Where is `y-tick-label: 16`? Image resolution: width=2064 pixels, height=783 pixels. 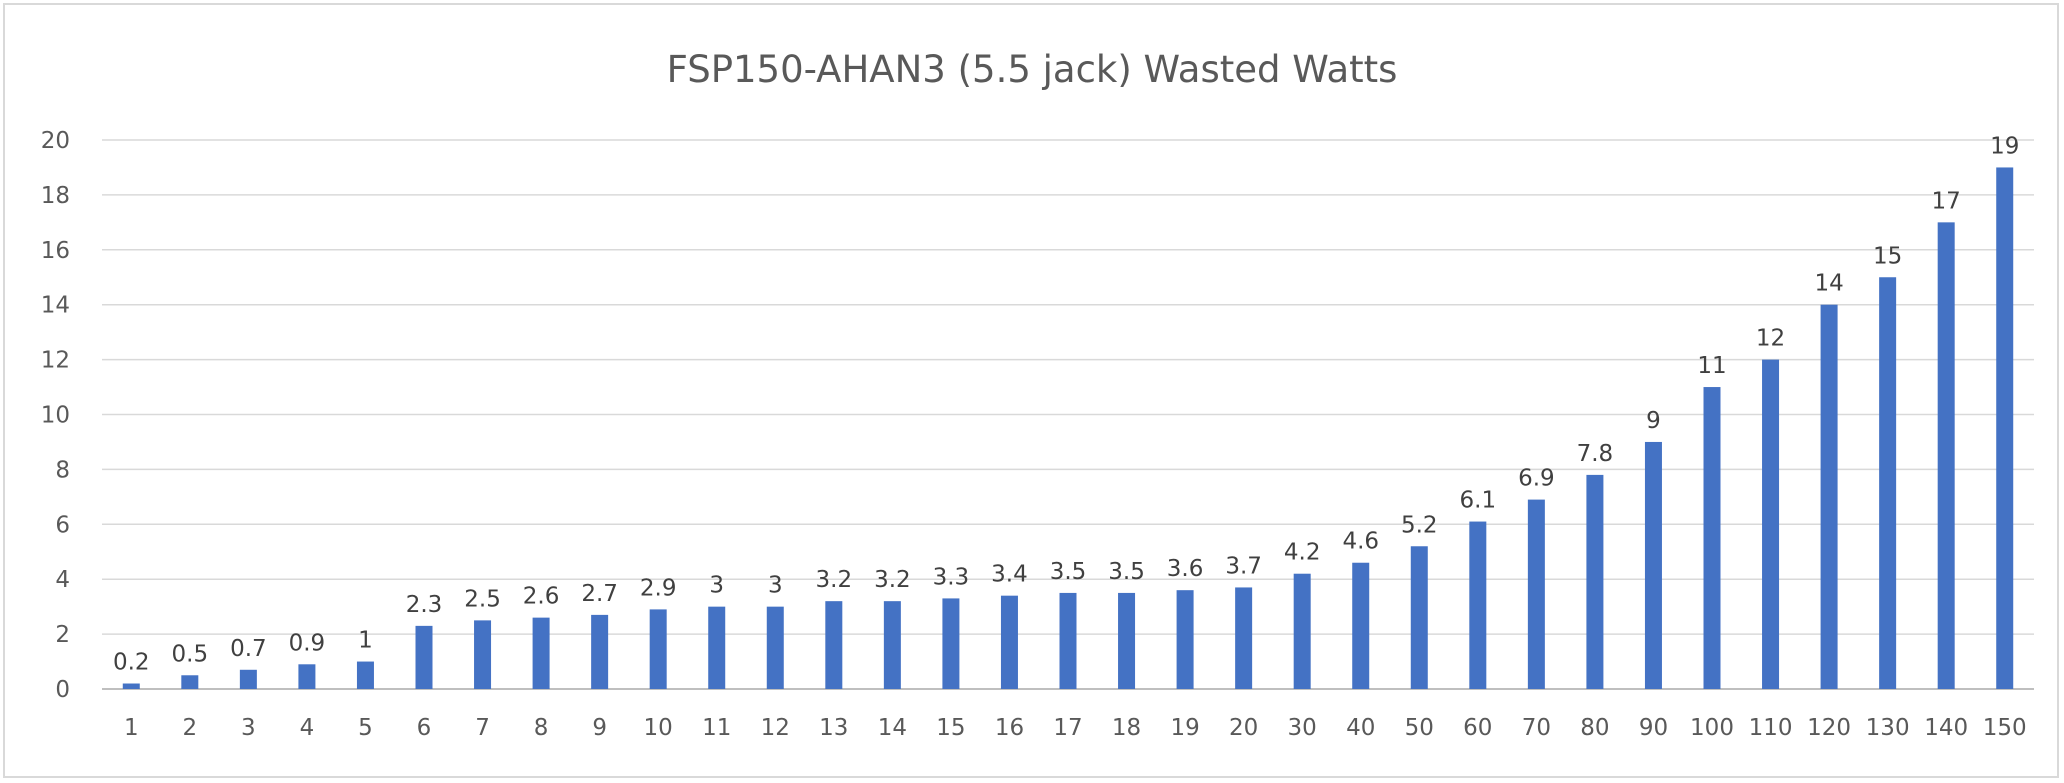 y-tick-label: 16 is located at coordinates (55, 251).